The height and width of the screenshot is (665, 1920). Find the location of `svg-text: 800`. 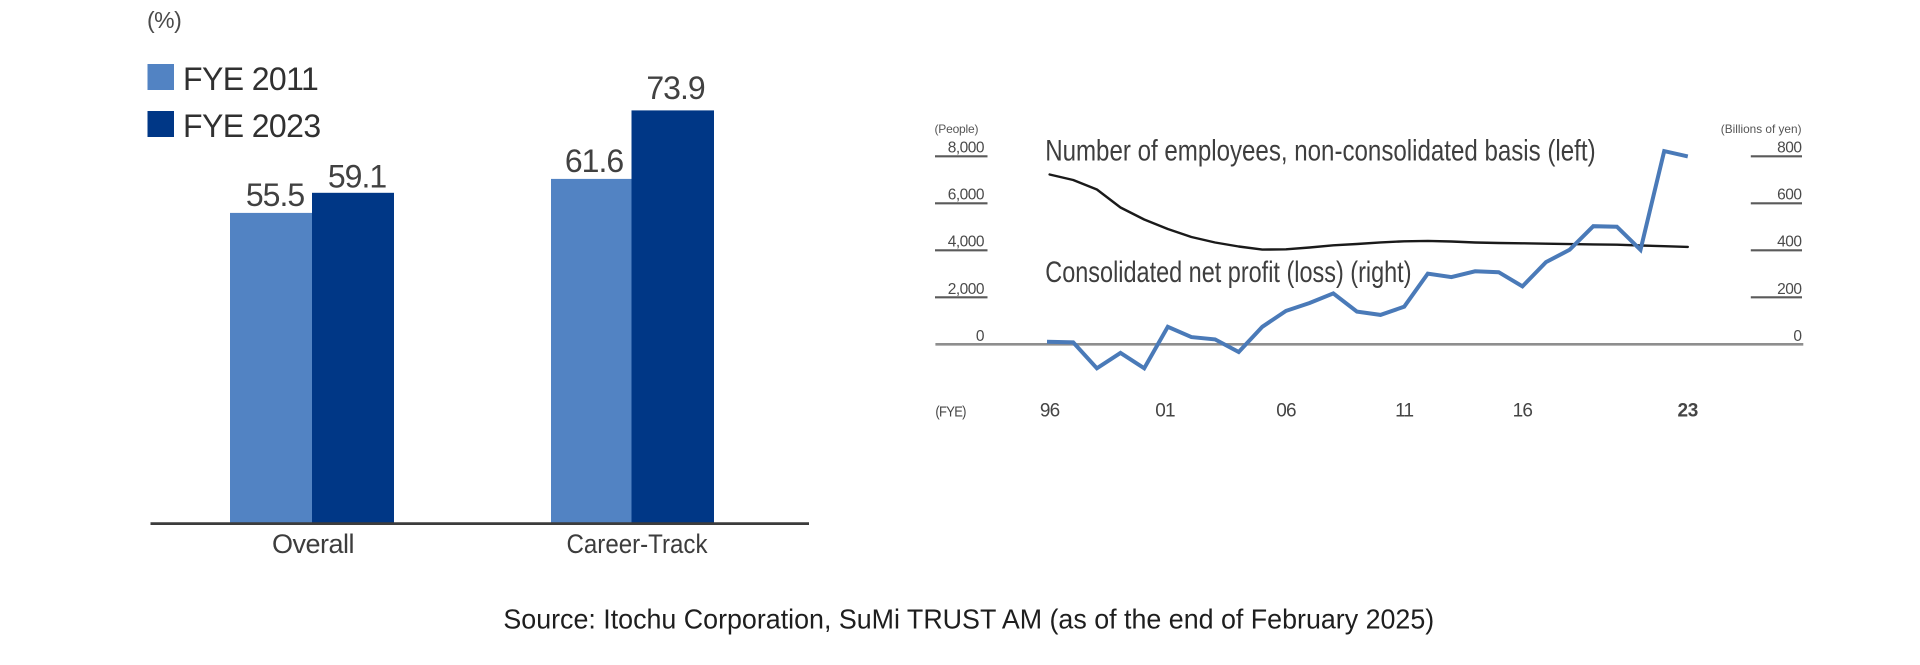

svg-text: 800 is located at coordinates (1789, 148).